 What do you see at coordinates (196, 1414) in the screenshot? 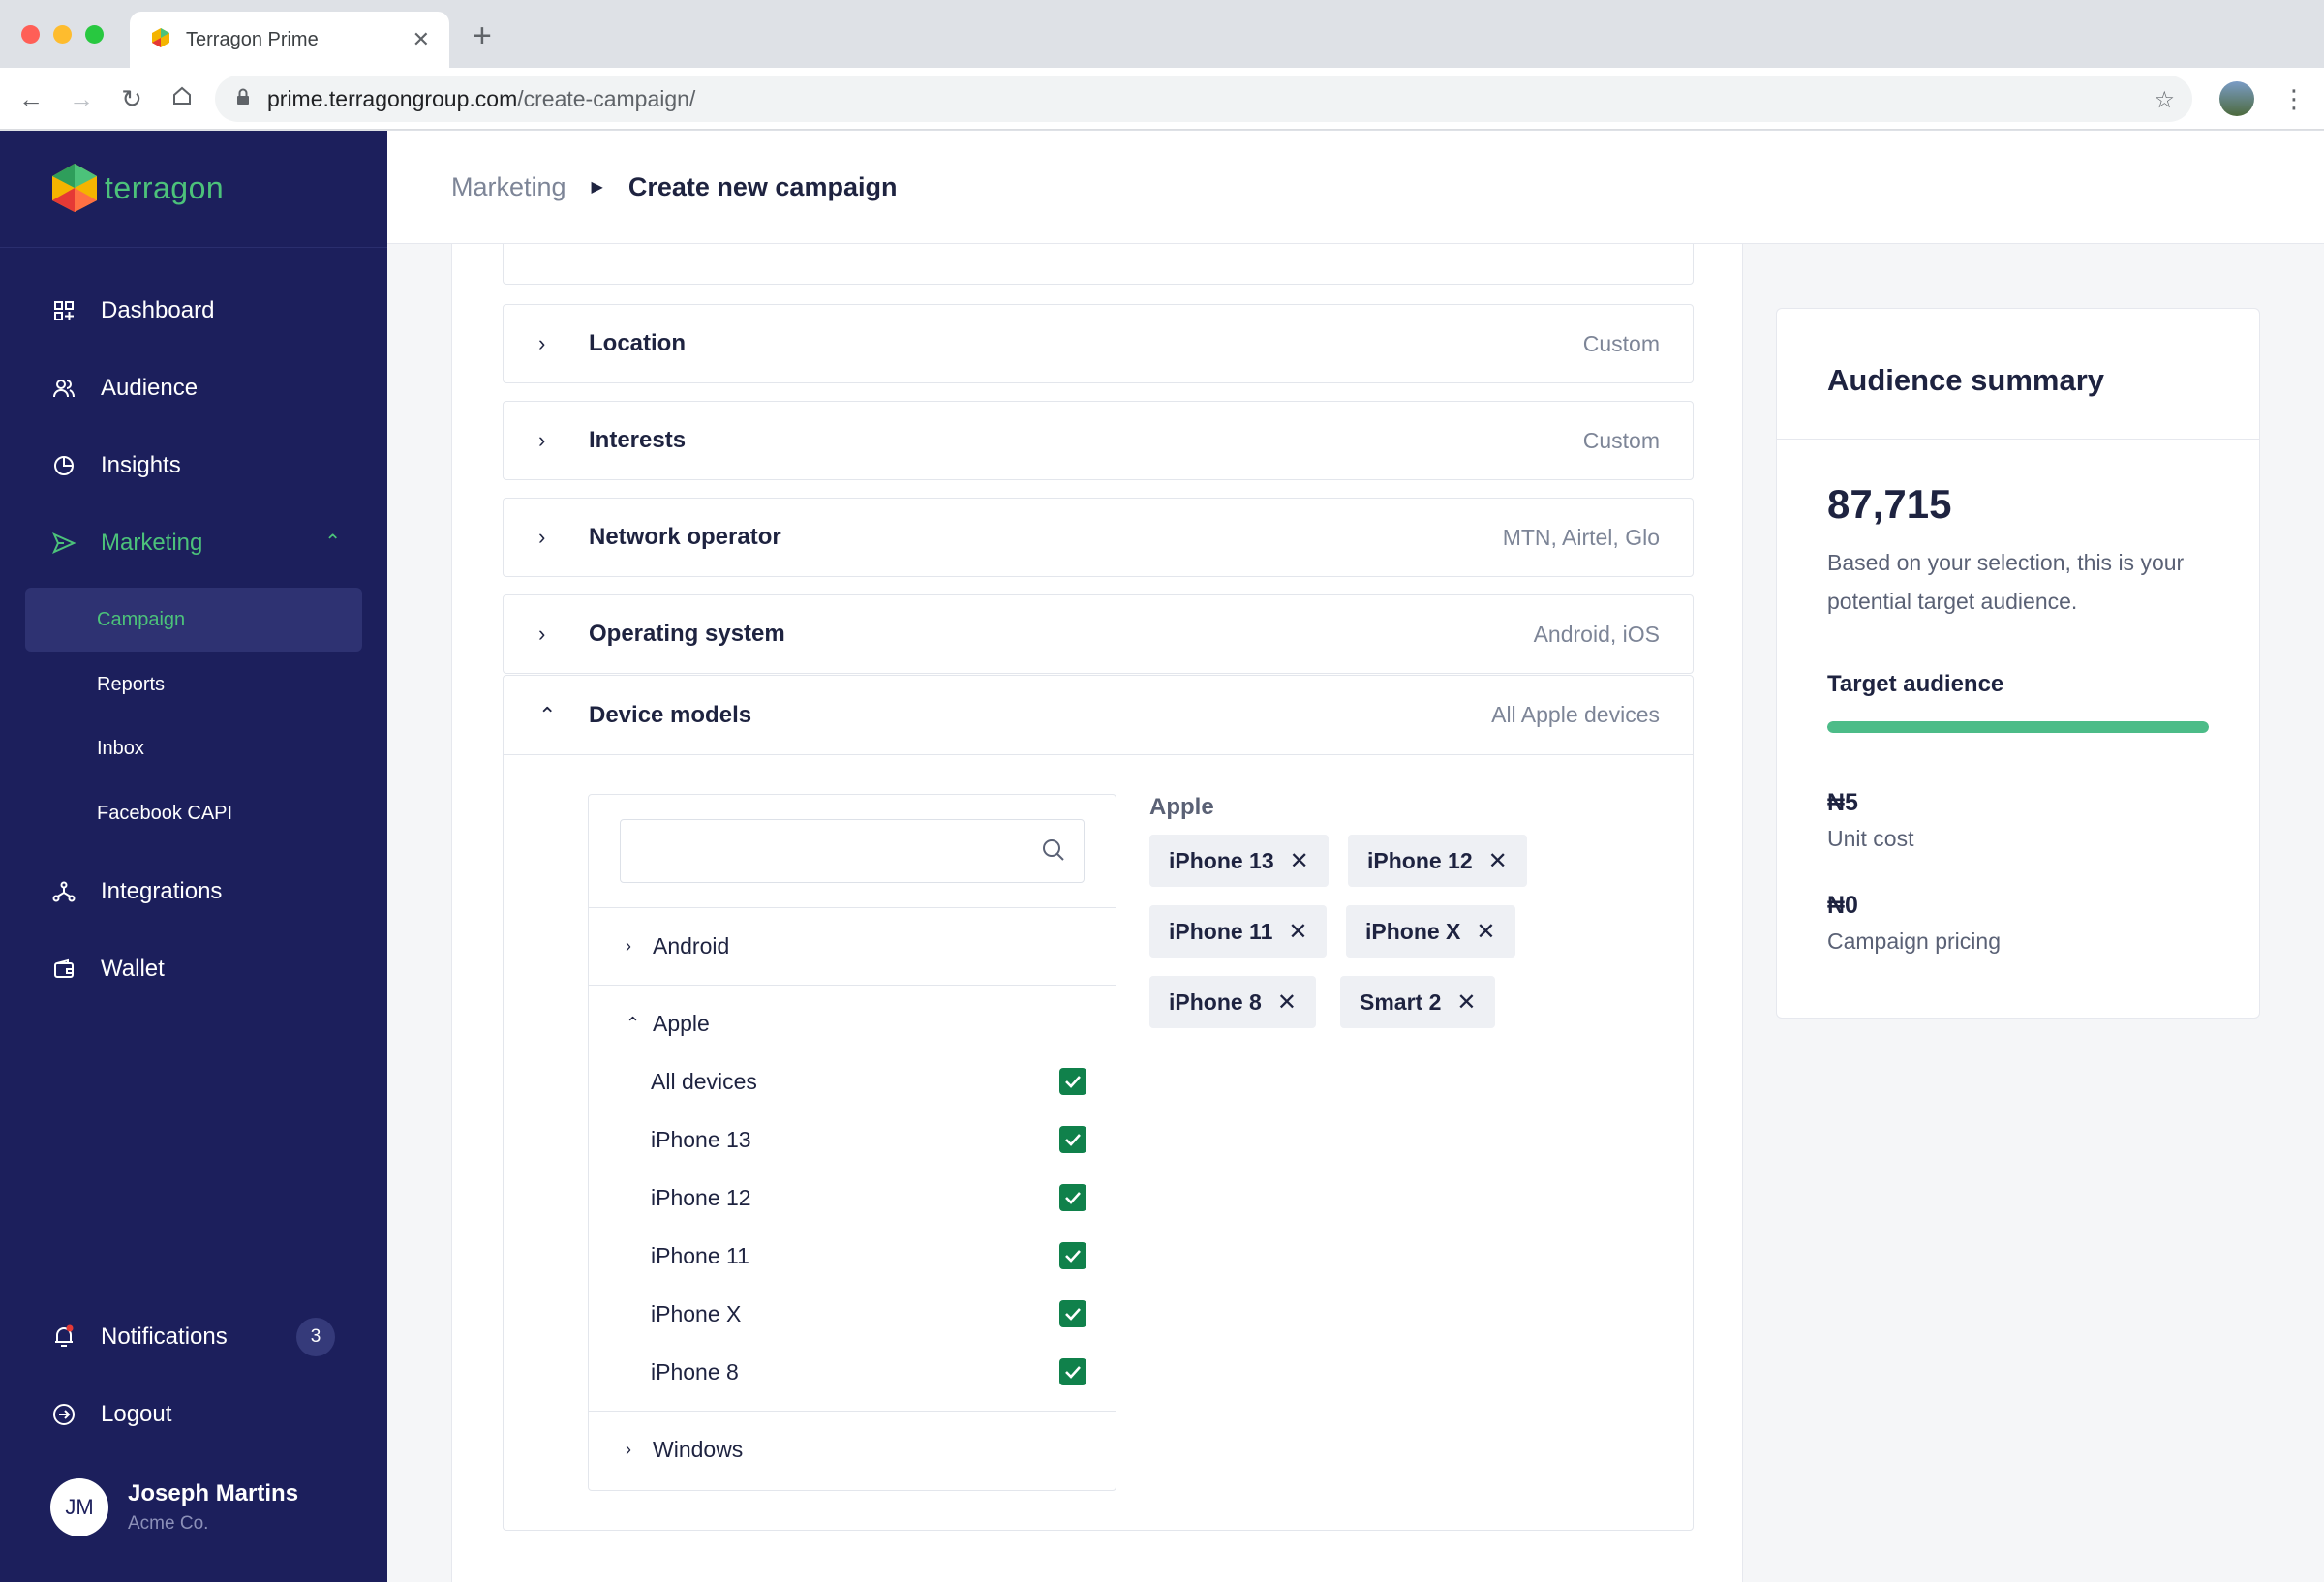
I see `sidebar-item-logout: Logout` at bounding box center [196, 1414].